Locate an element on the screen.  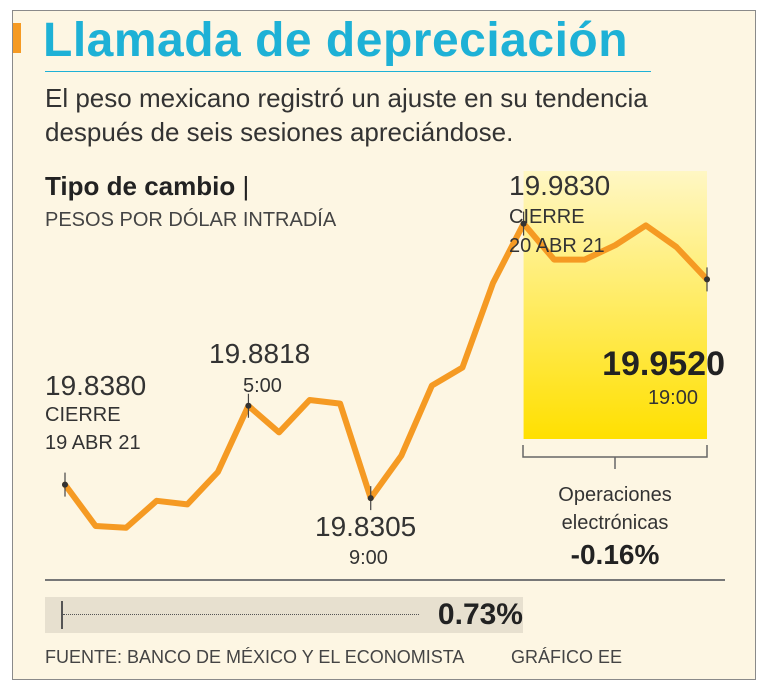
chart-title: Tipo de cambio | is located at coordinates (147, 186).